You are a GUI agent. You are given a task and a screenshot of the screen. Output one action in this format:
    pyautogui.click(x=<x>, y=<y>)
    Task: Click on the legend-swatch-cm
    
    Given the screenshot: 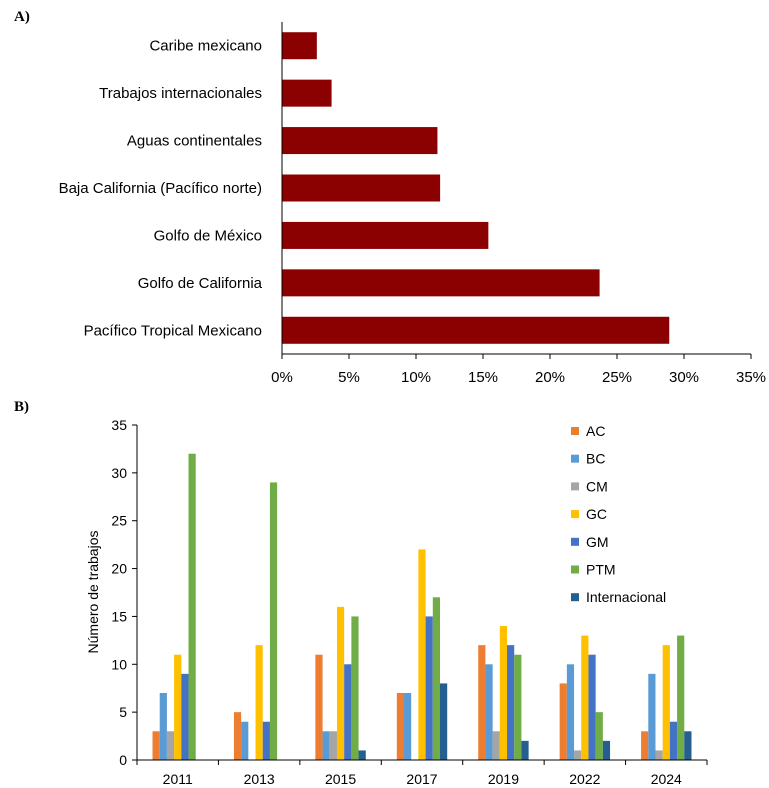 What is the action you would take?
    pyautogui.click(x=575, y=486)
    